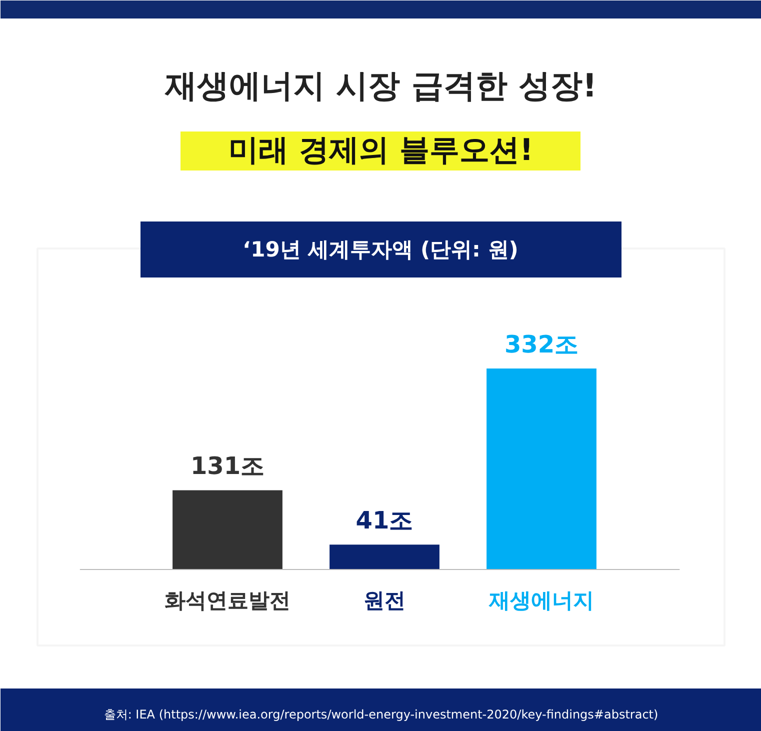 The width and height of the screenshot is (761, 731). What do you see at coordinates (541, 600) in the screenshot?
I see `x-tick-label: 재생에너지` at bounding box center [541, 600].